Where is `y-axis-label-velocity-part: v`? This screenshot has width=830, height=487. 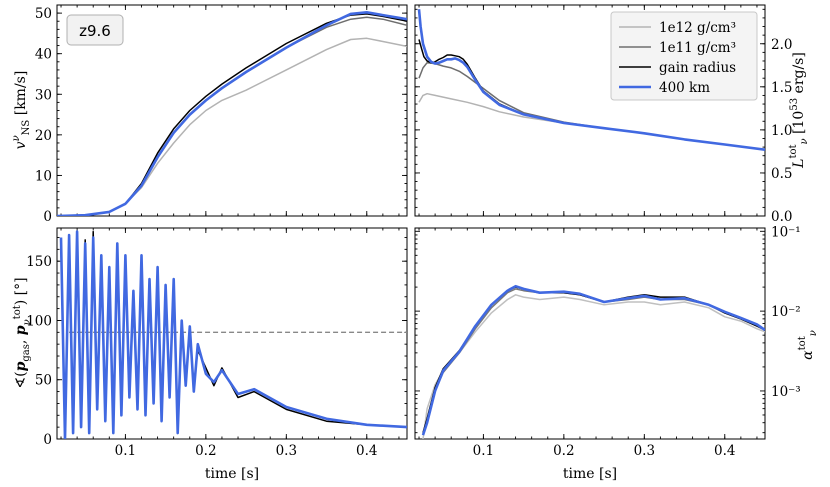
y-axis-label-velocity-part: v is located at coordinates (21, 145).